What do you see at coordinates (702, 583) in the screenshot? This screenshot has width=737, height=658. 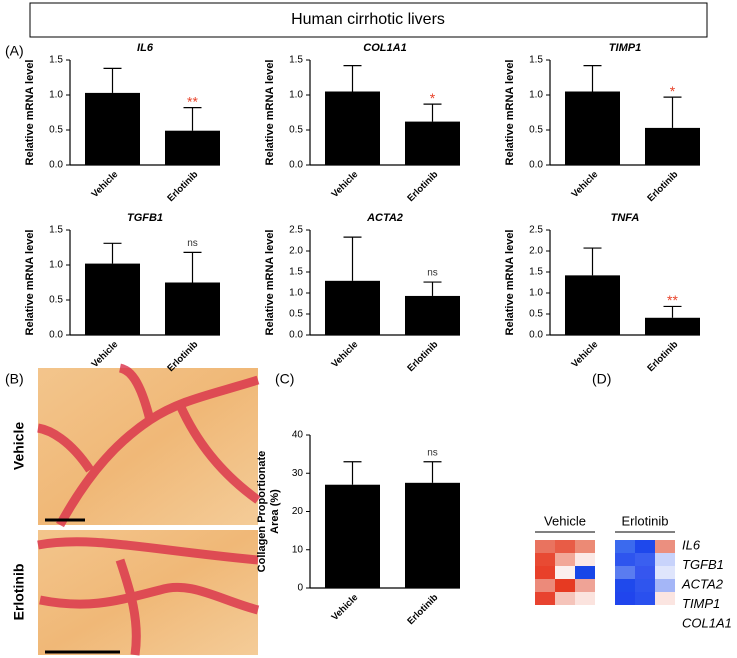 I see `gene-label: ACTA2` at bounding box center [702, 583].